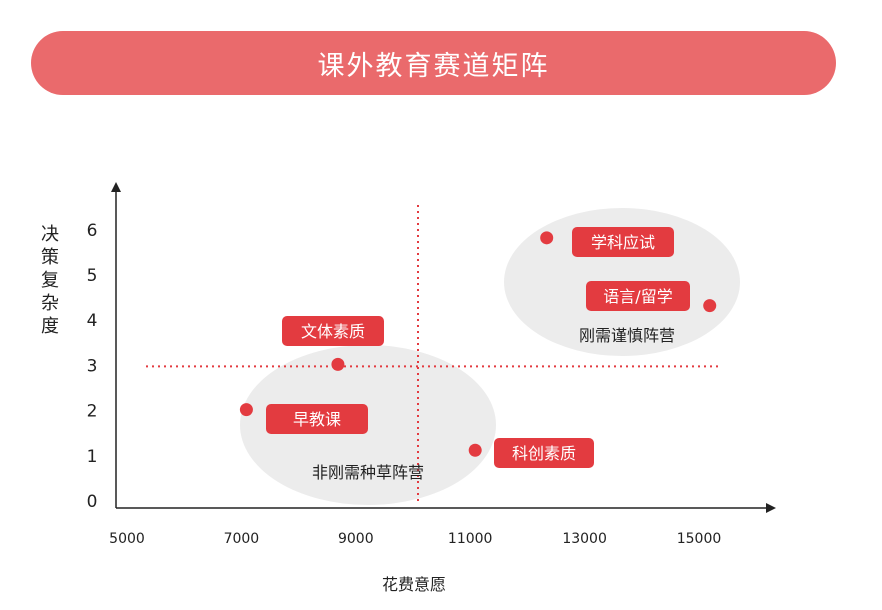 The height and width of the screenshot is (610, 882). Describe the element at coordinates (368, 472) in the screenshot. I see `group-label: 非刚需种草阵营` at that location.